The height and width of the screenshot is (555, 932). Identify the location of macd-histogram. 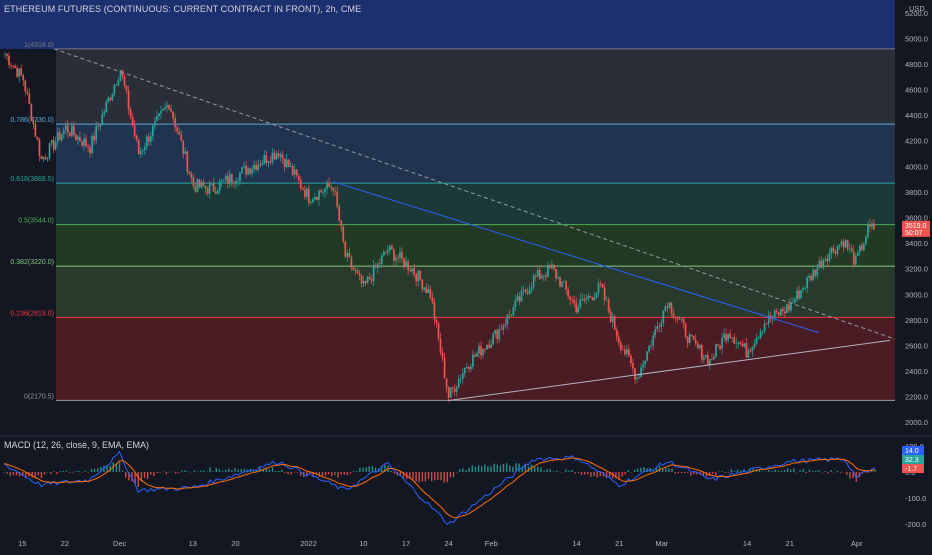
(439, 488).